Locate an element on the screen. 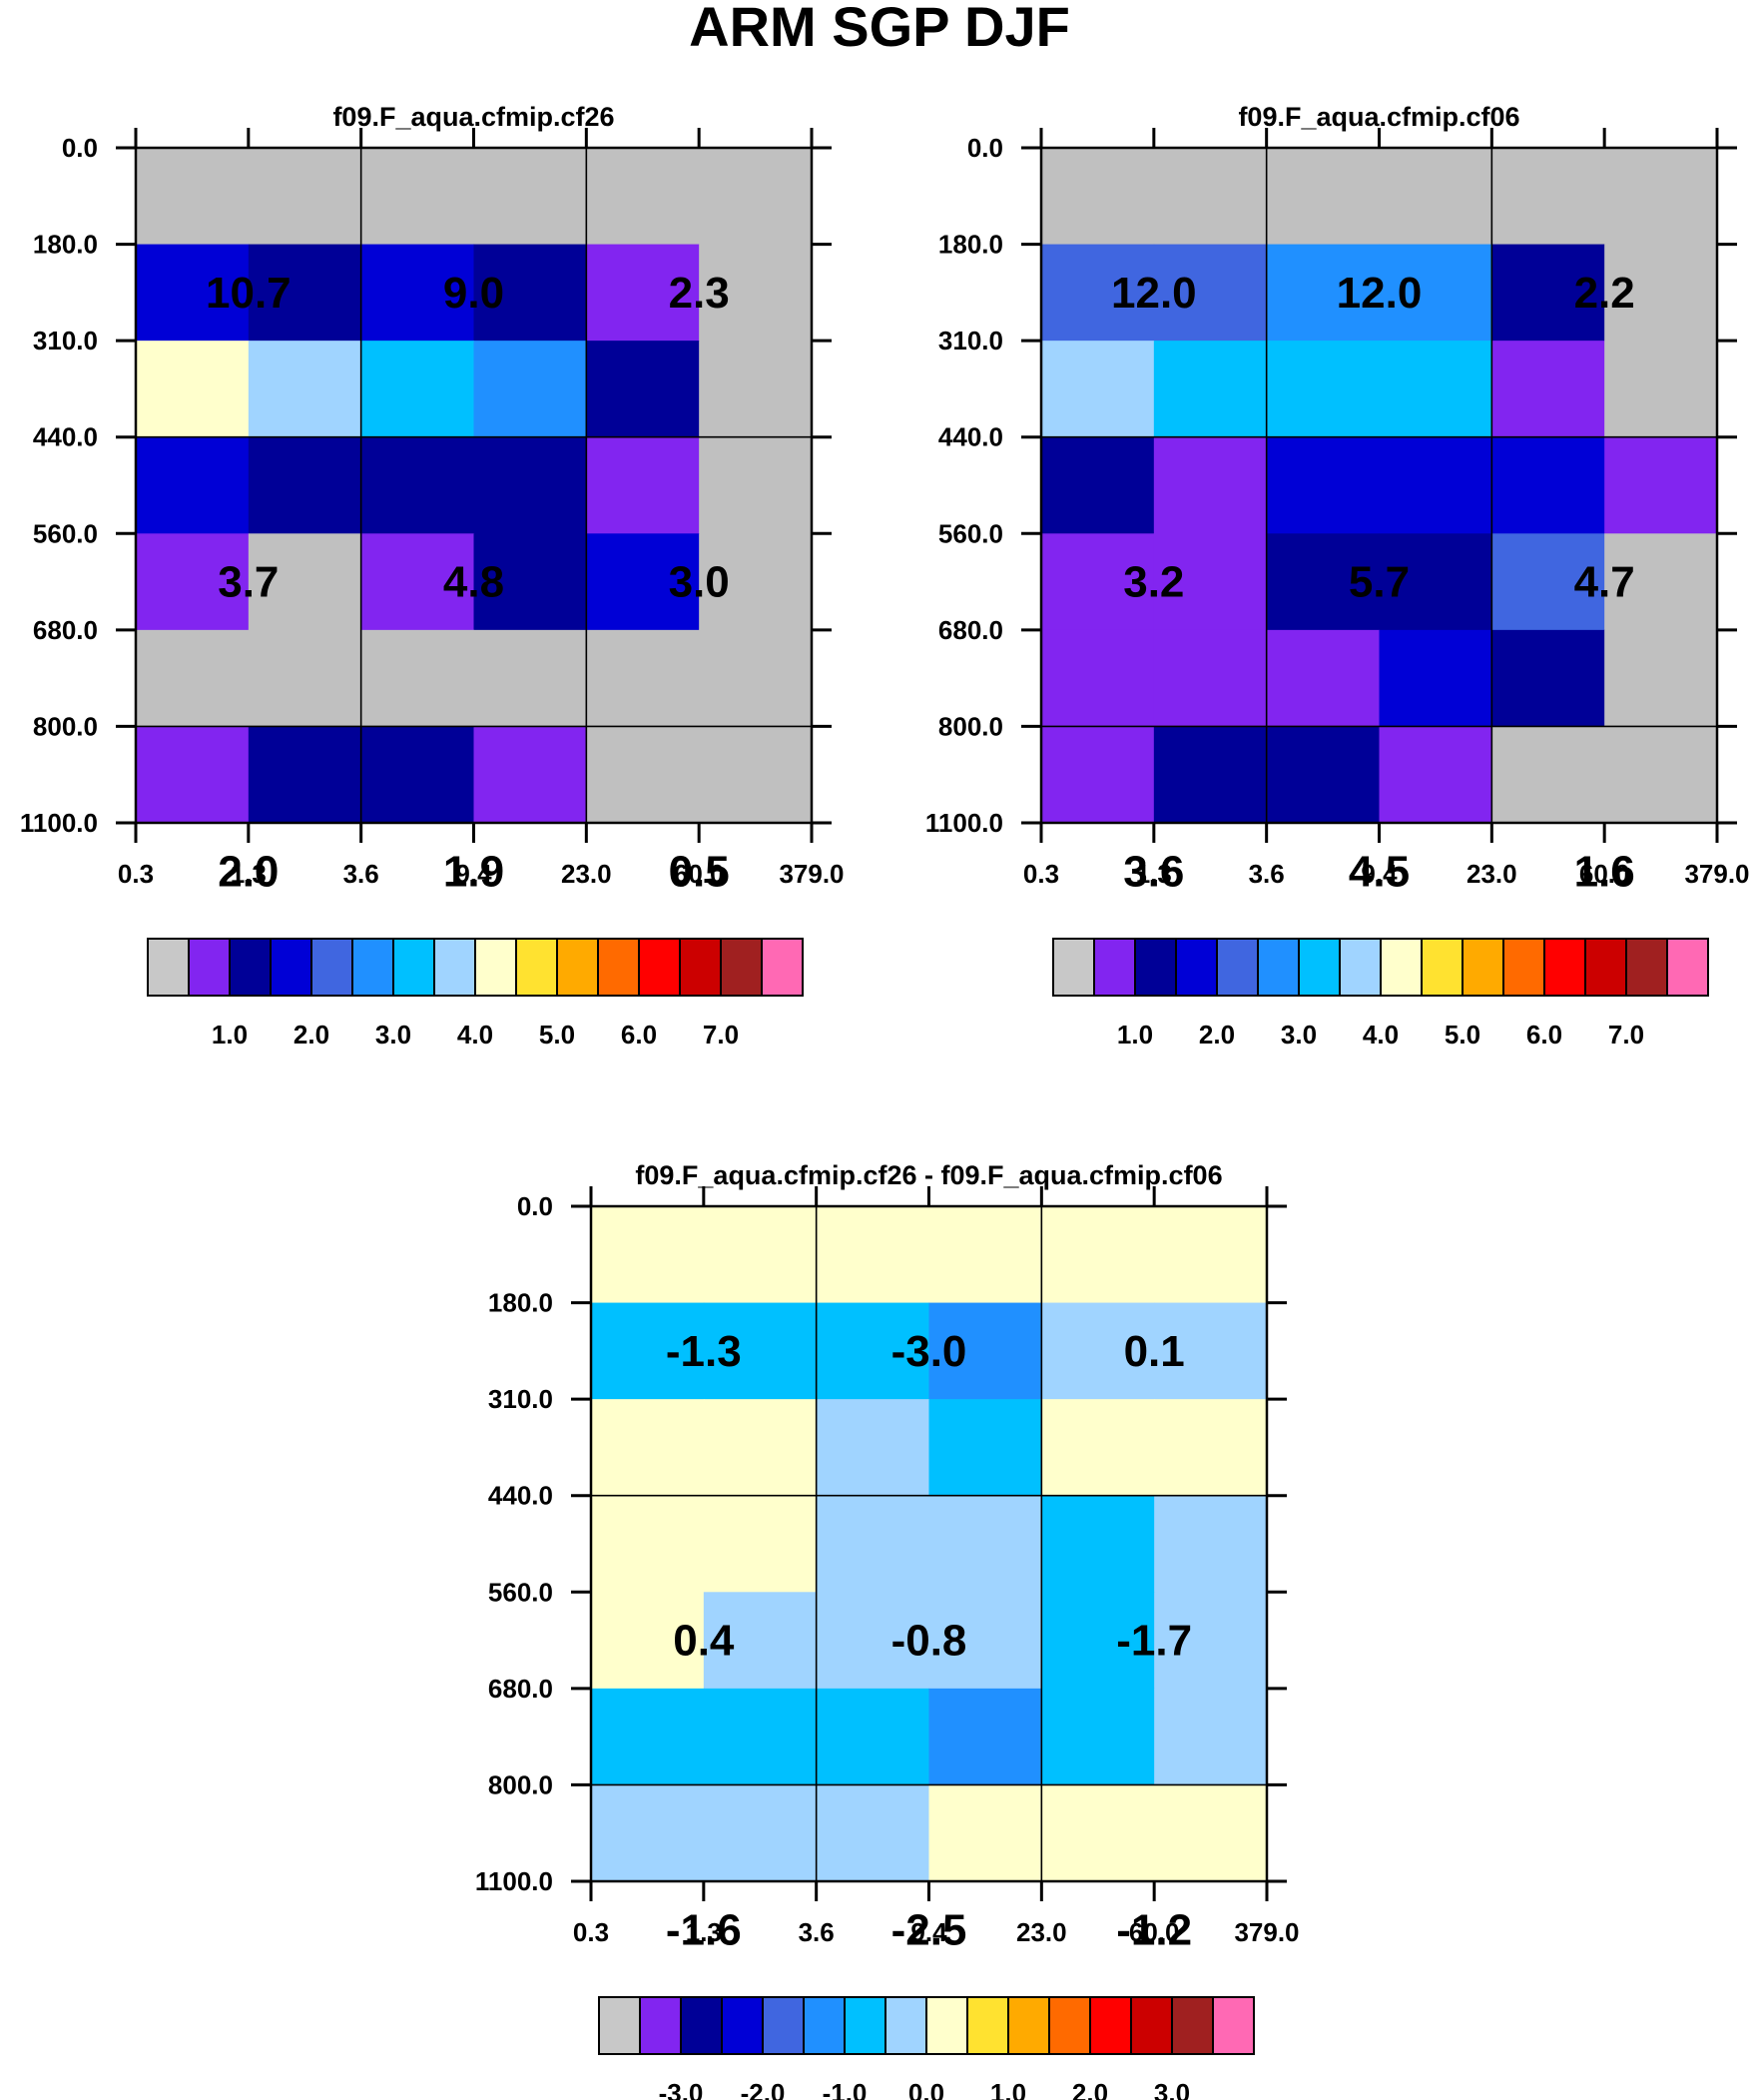 The image size is (1760, 2100). colorbar: 1.0 2.0 3.0 4.0 5.0 6.0 7.0 is located at coordinates (1381, 994).